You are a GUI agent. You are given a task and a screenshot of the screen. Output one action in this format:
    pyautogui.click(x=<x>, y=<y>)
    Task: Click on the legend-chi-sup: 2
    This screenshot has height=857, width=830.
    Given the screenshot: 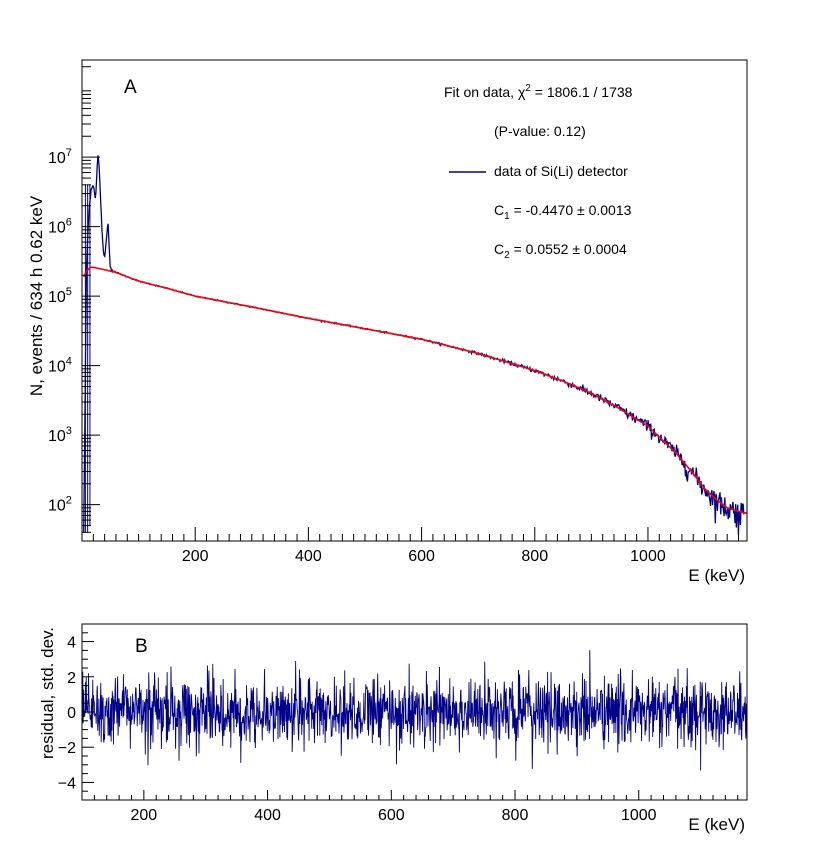 What is the action you would take?
    pyautogui.click(x=528, y=88)
    